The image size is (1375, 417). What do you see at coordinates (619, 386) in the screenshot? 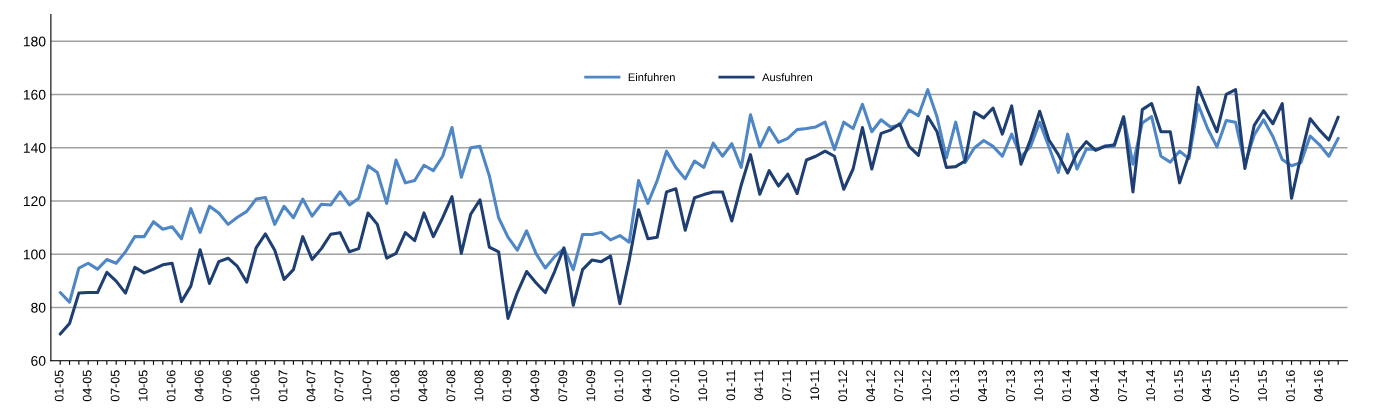
I see `x-tick-label: 01-10` at bounding box center [619, 386].